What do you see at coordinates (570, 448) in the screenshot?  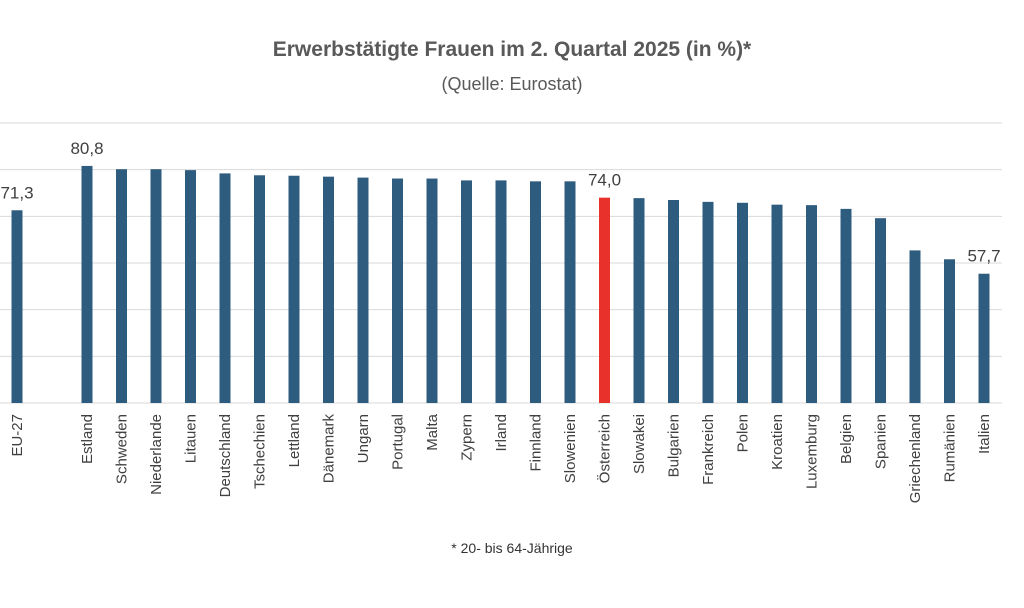 I see `category-tick-label: Slowenien` at bounding box center [570, 448].